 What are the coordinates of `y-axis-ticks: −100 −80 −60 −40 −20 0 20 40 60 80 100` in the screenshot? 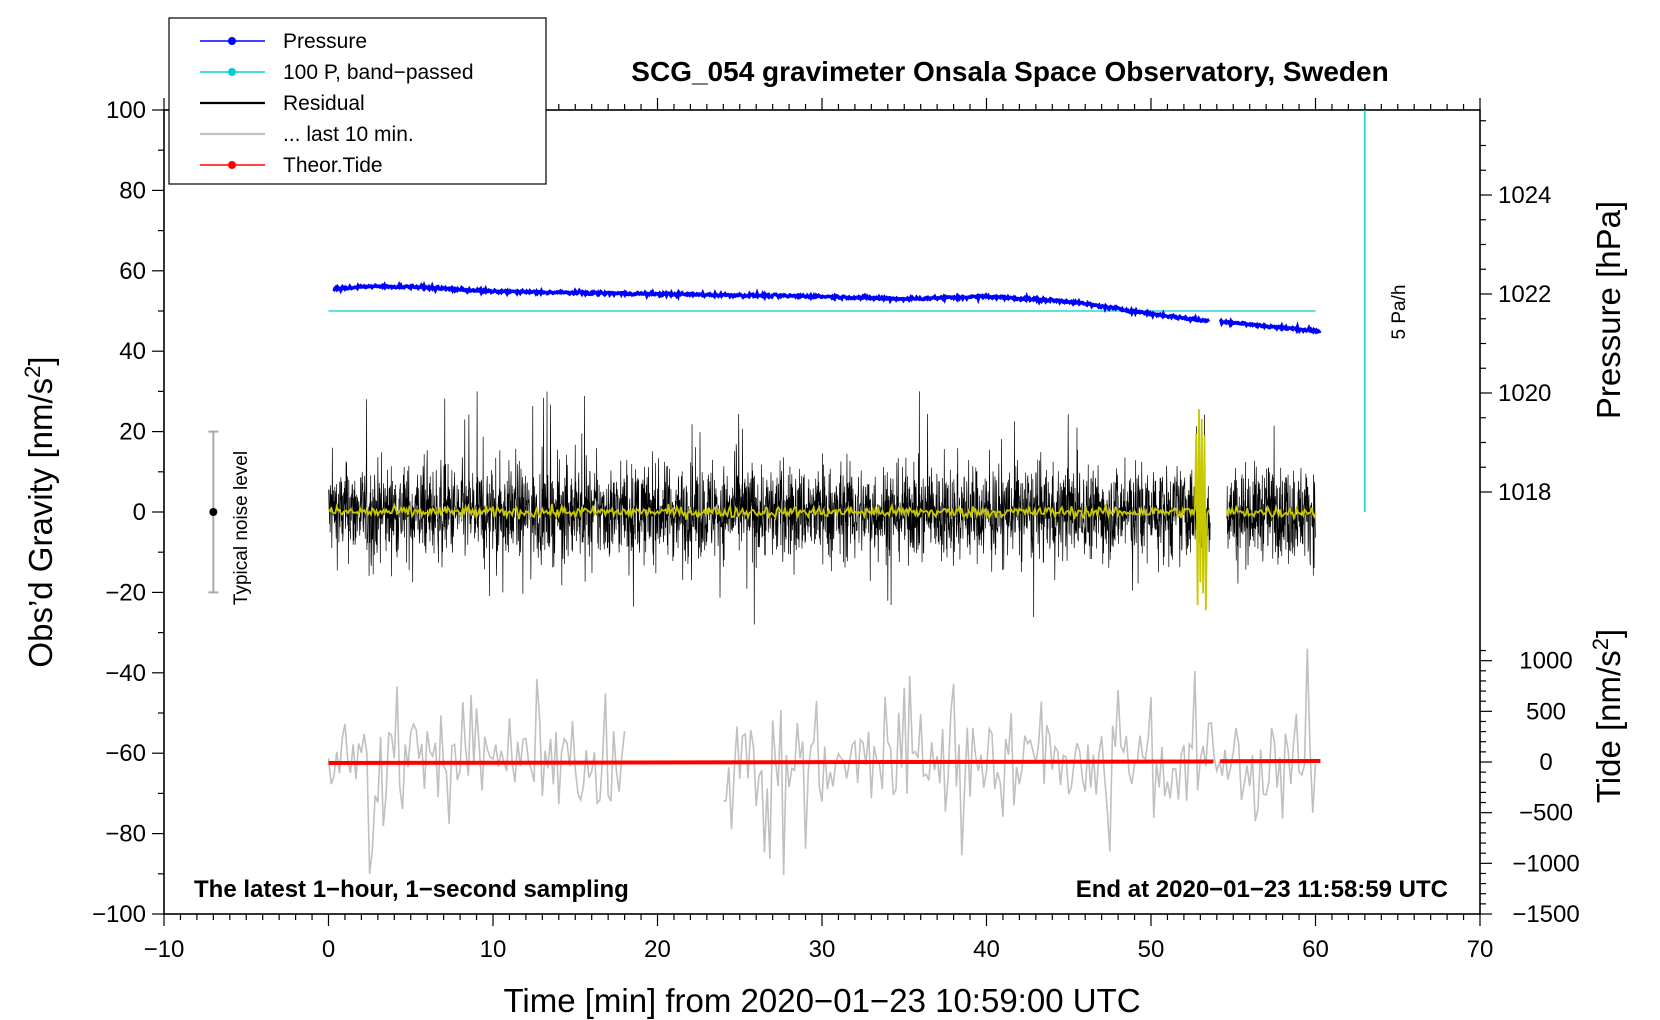 It's located at (128, 512).